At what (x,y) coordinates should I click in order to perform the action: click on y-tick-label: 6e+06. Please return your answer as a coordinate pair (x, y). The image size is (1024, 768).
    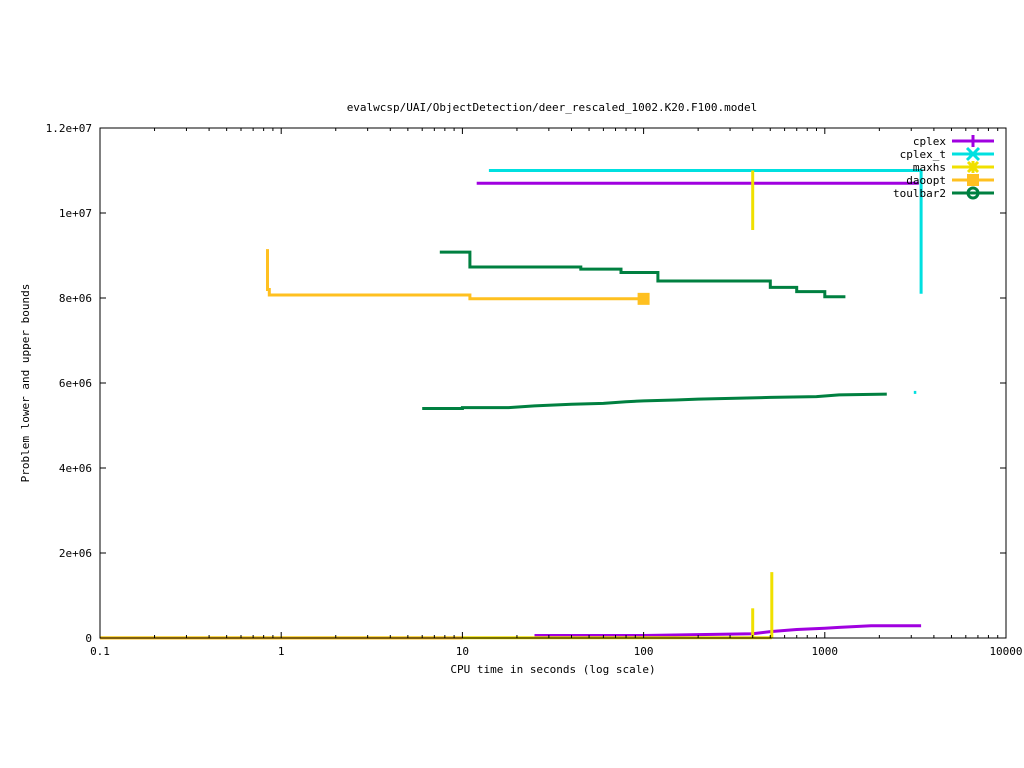
    Looking at the image, I should click on (75, 383).